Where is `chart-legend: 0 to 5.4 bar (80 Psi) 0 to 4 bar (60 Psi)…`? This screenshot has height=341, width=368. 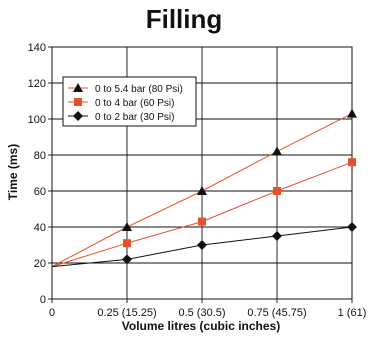
chart-legend: 0 to 5.4 bar (80 Psi) 0 to 4 bar (60 Psi)… is located at coordinates (129, 101).